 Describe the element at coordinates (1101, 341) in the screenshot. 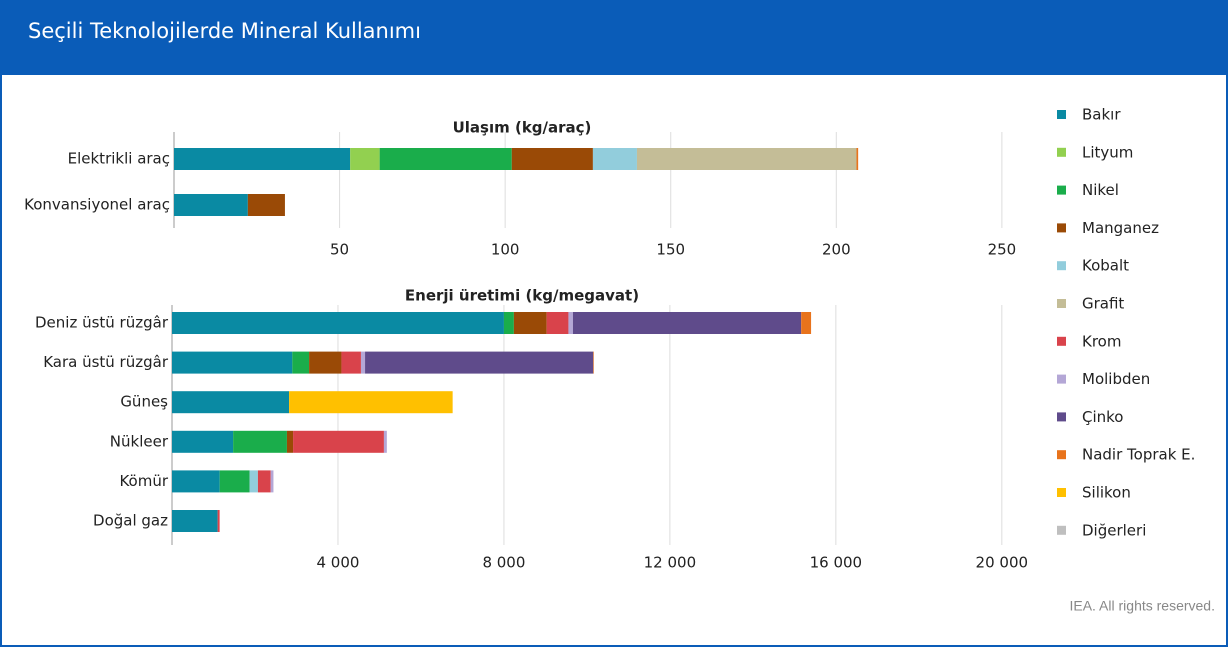

I see `legend-label: Krom` at that location.